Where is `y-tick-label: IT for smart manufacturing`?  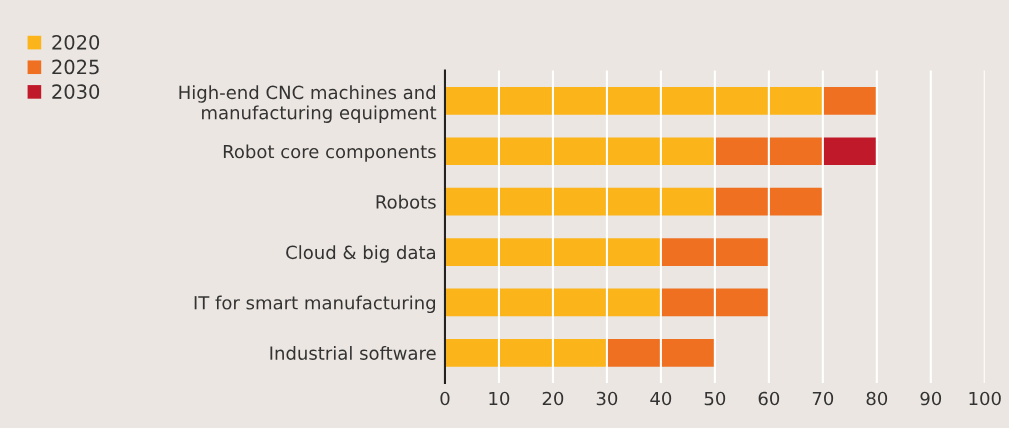
y-tick-label: IT for smart manufacturing is located at coordinates (315, 304).